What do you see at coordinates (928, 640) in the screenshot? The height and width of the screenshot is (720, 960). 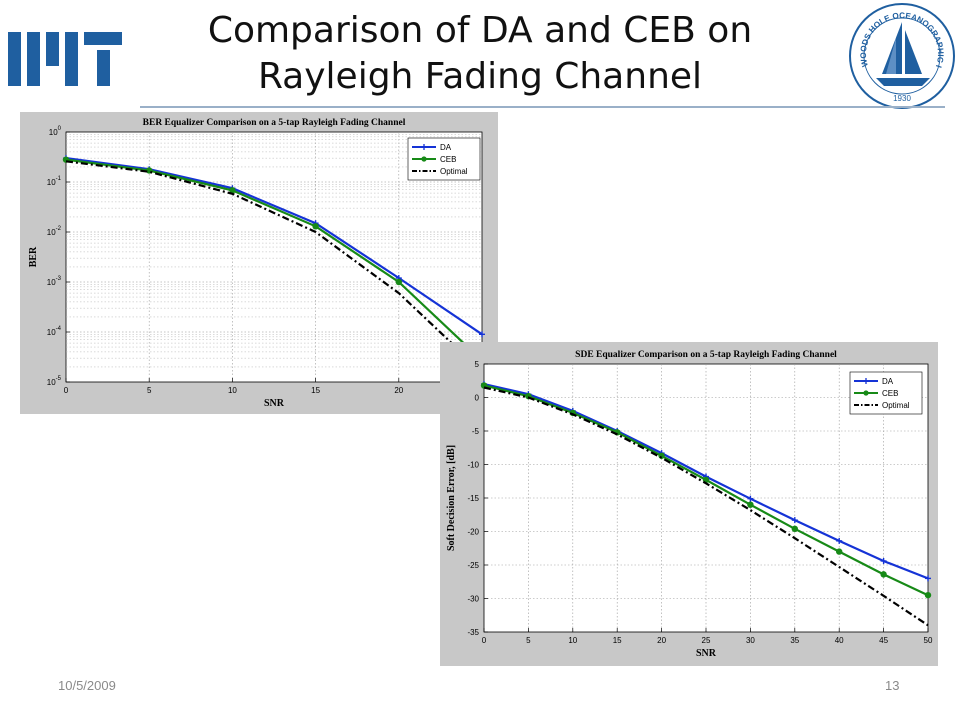 I see `x-tick-label: 50` at bounding box center [928, 640].